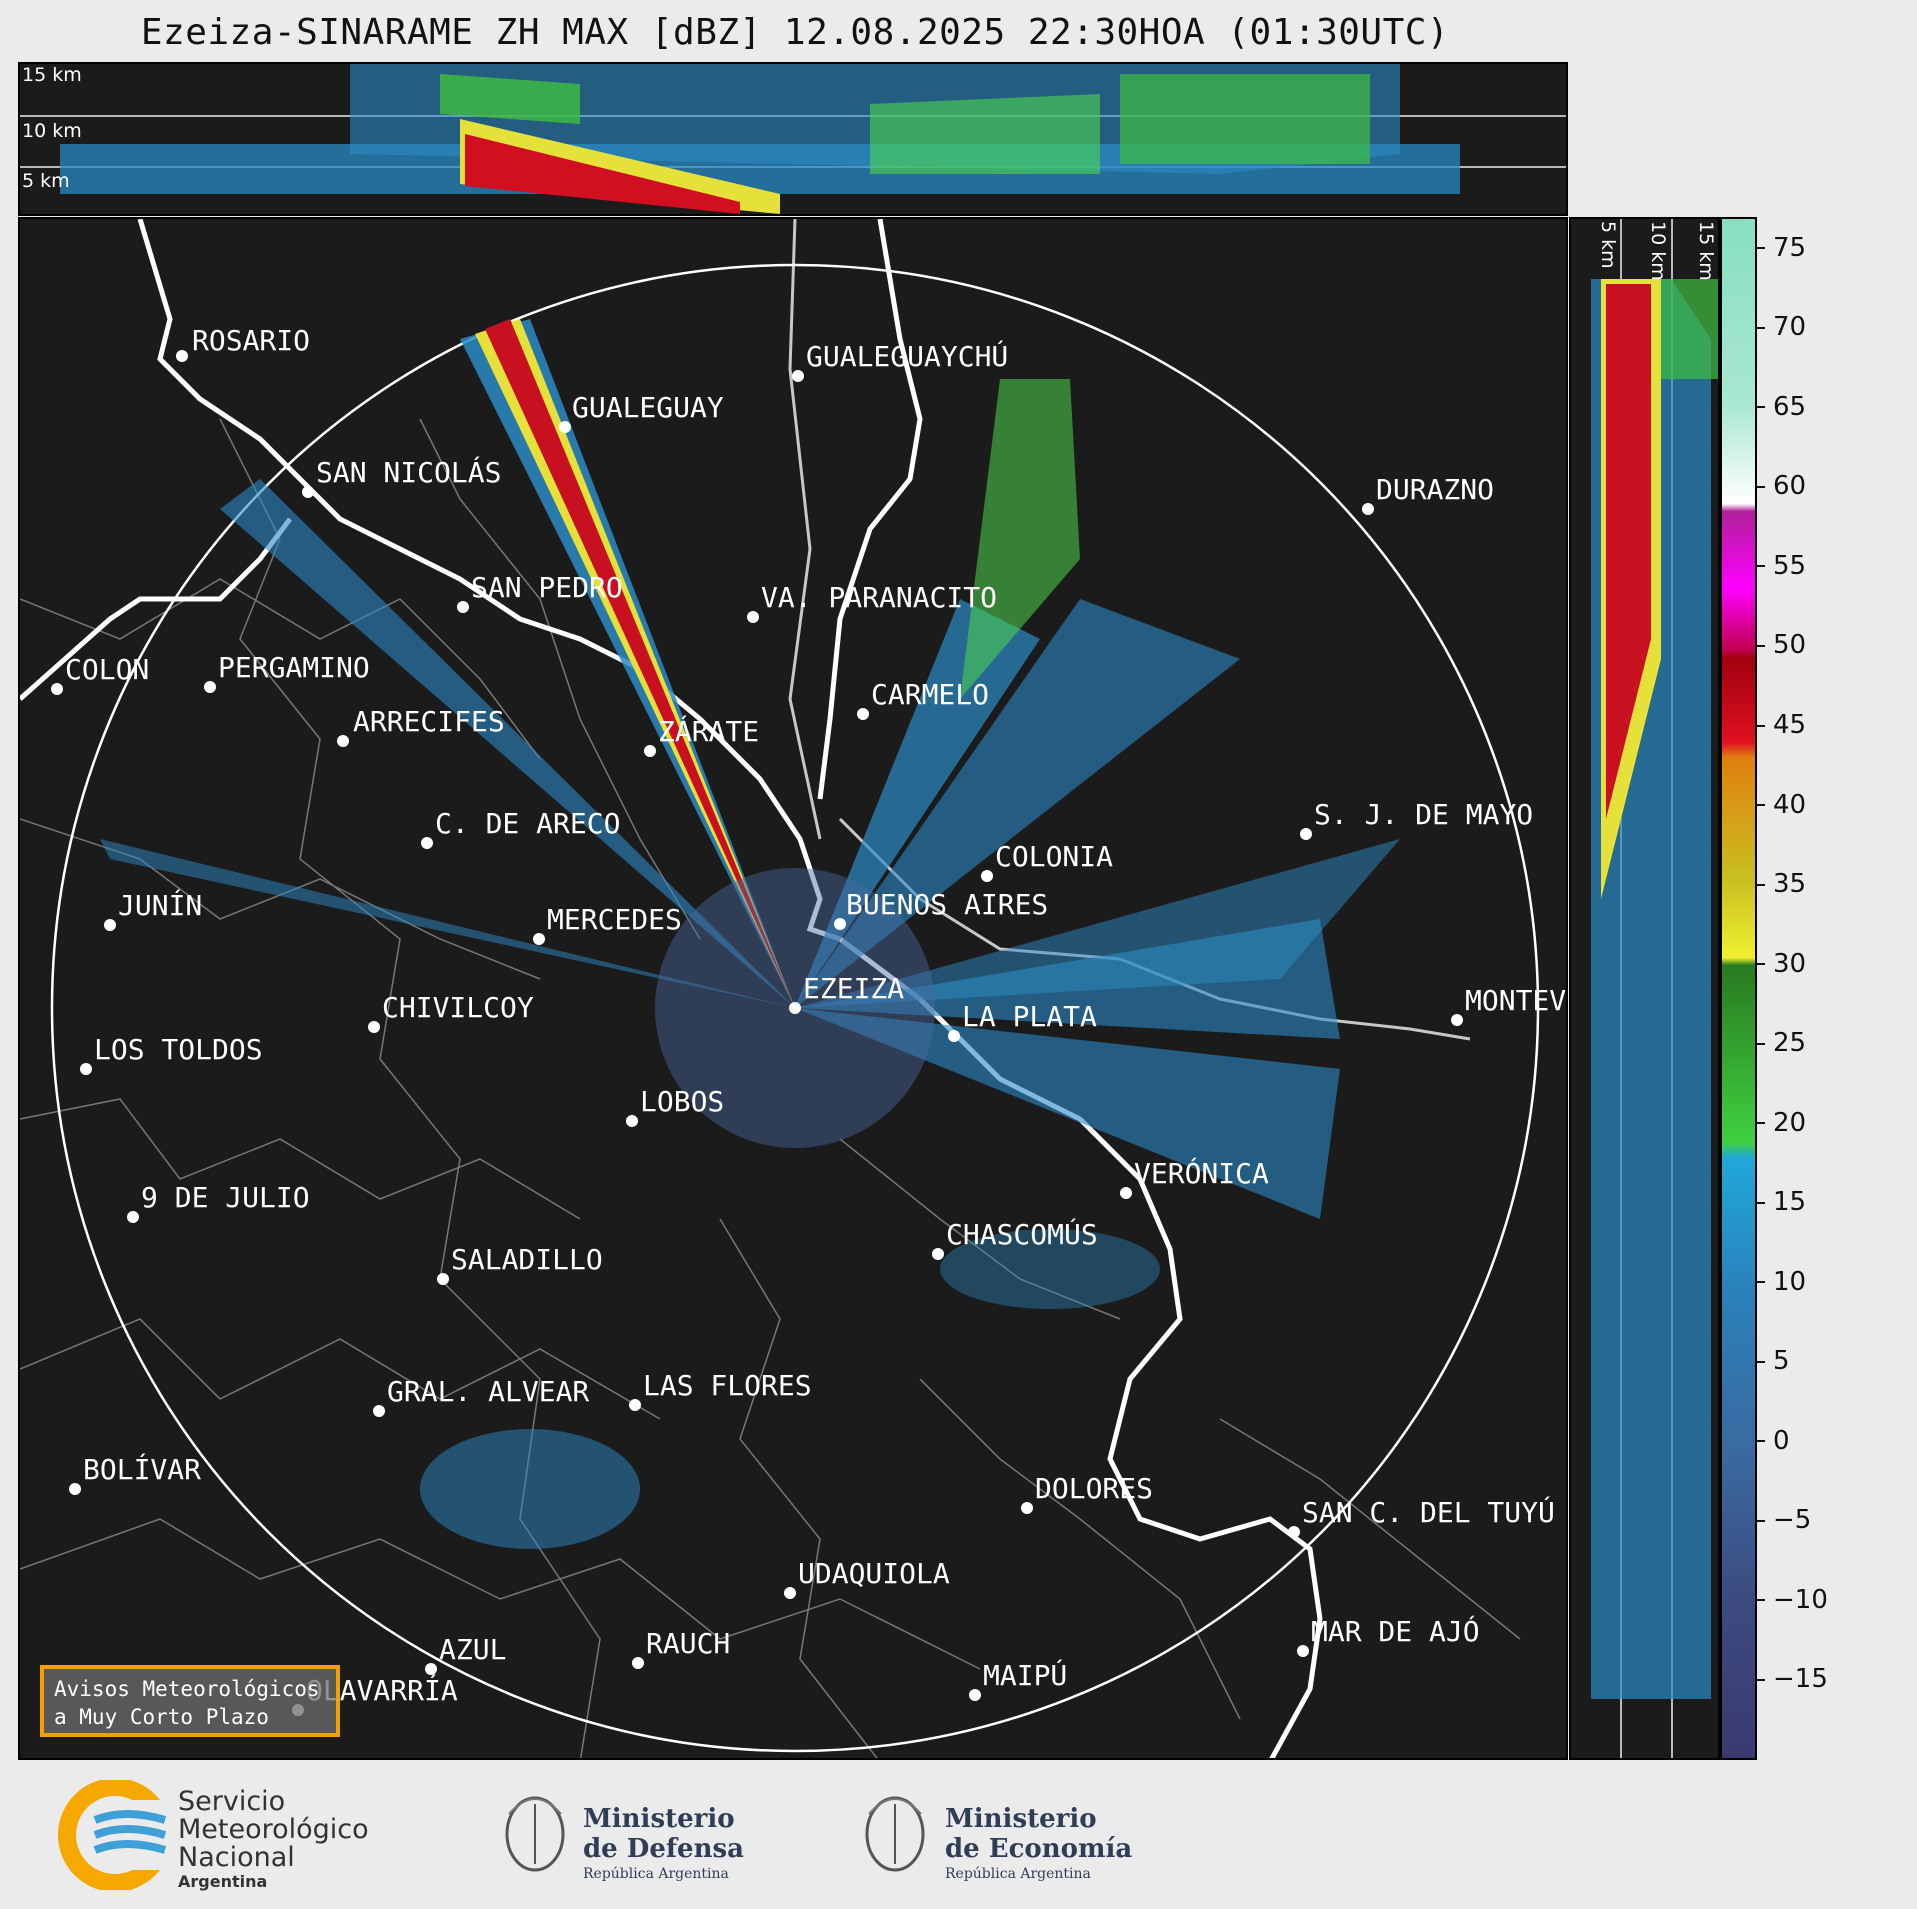 The image size is (1917, 1909). What do you see at coordinates (1781, 645) in the screenshot?
I see `colorbar-tick: 50` at bounding box center [1781, 645].